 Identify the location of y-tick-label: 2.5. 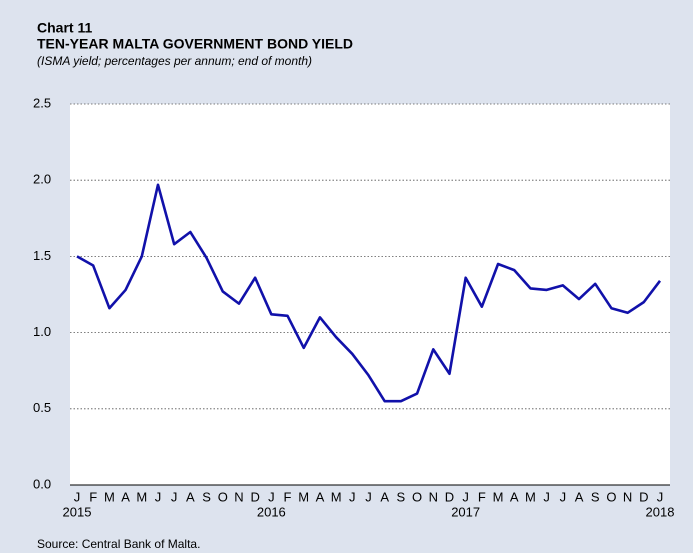
(42, 102).